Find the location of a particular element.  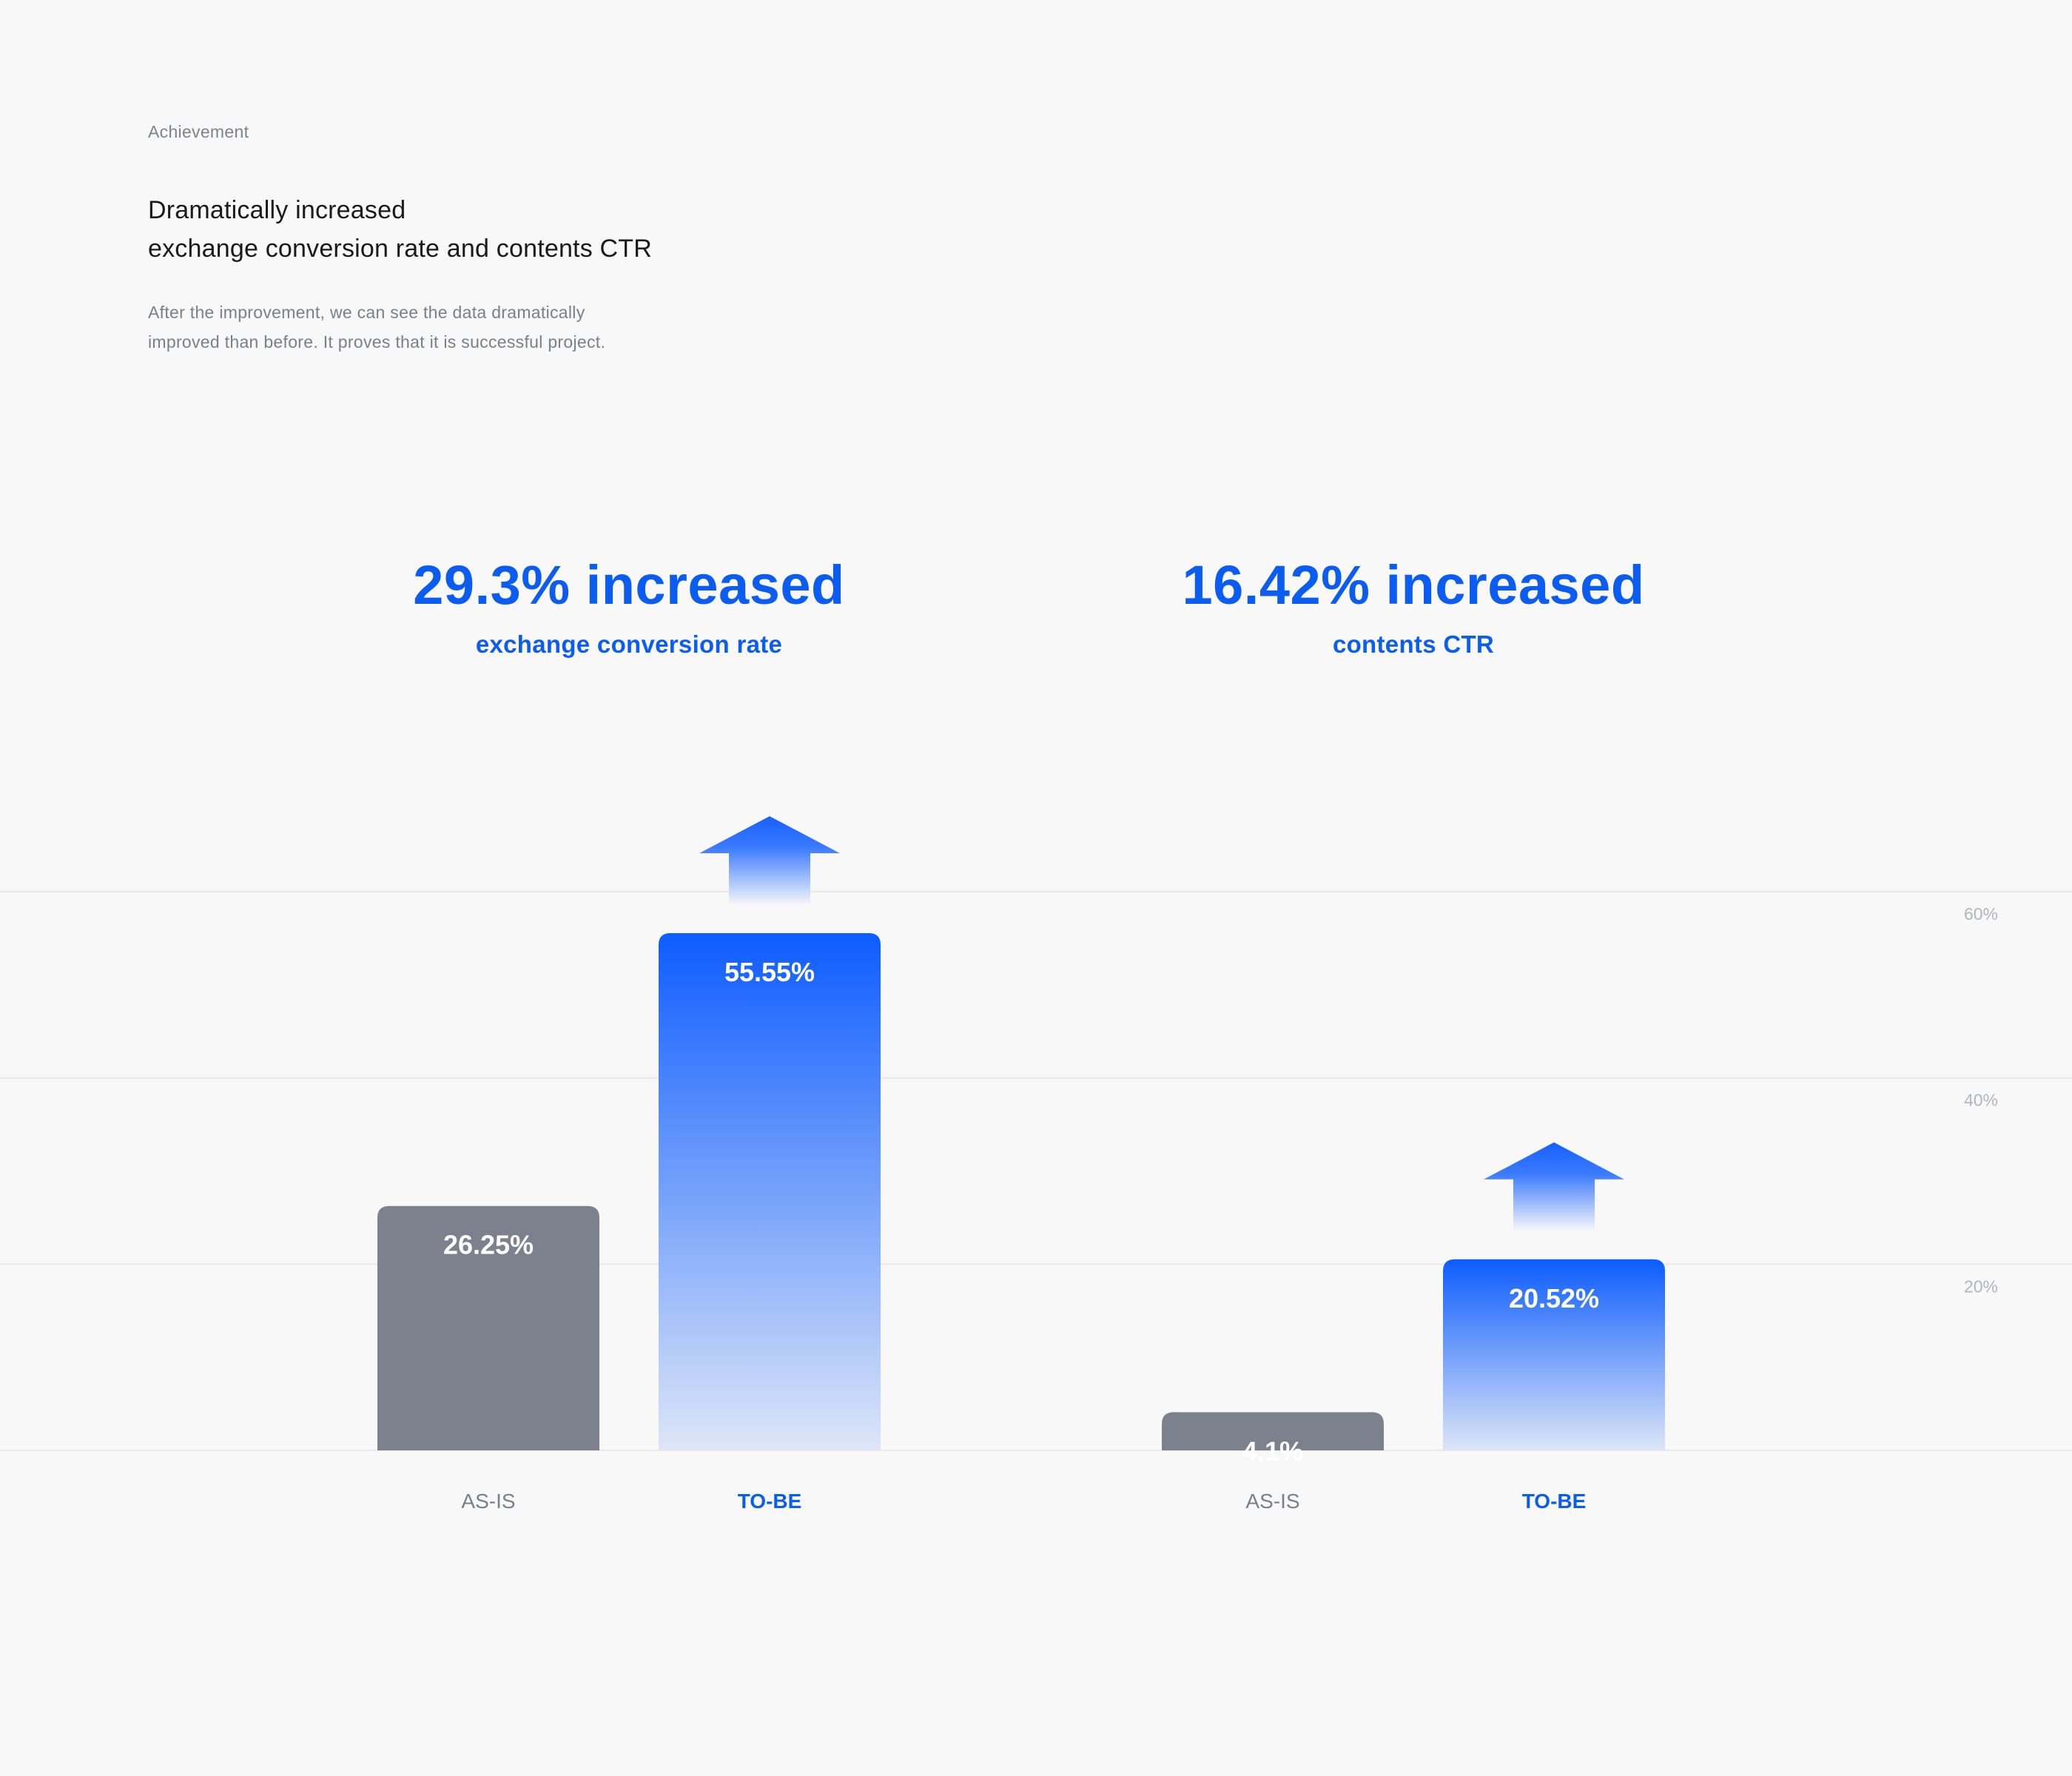

kpi-label-ctr: contents CTR is located at coordinates (1413, 644).